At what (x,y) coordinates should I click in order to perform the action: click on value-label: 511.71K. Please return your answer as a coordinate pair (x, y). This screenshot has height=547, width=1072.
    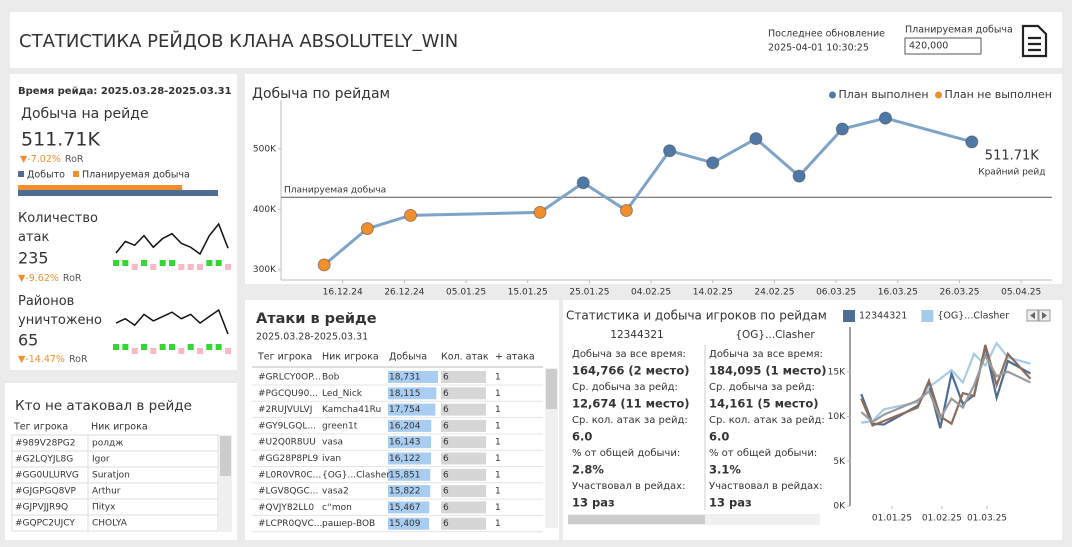
    Looking at the image, I should click on (1012, 155).